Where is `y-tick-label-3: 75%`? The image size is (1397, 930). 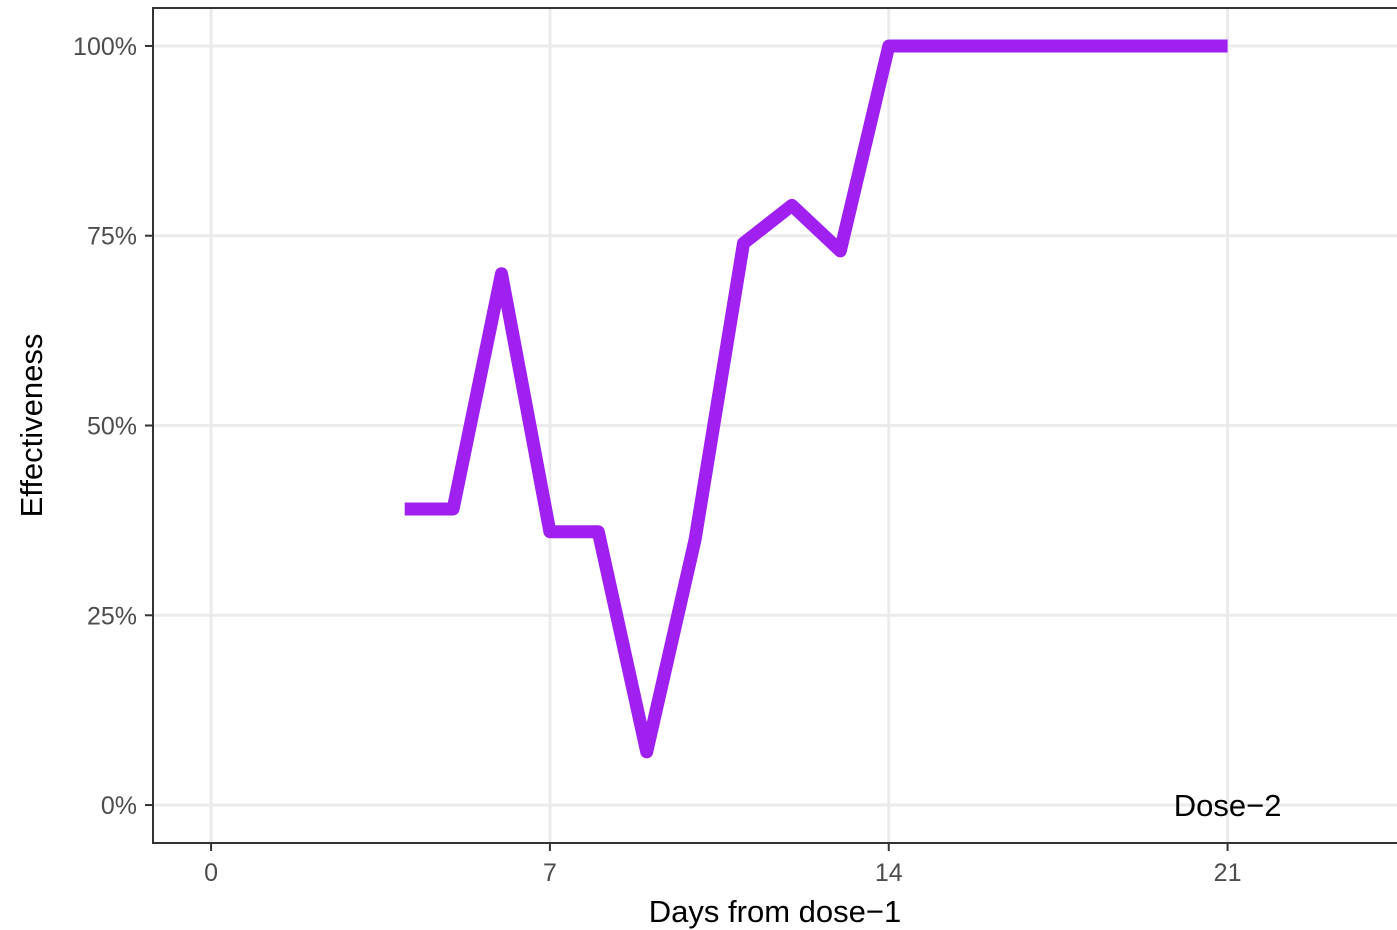
y-tick-label-3: 75% is located at coordinates (112, 237).